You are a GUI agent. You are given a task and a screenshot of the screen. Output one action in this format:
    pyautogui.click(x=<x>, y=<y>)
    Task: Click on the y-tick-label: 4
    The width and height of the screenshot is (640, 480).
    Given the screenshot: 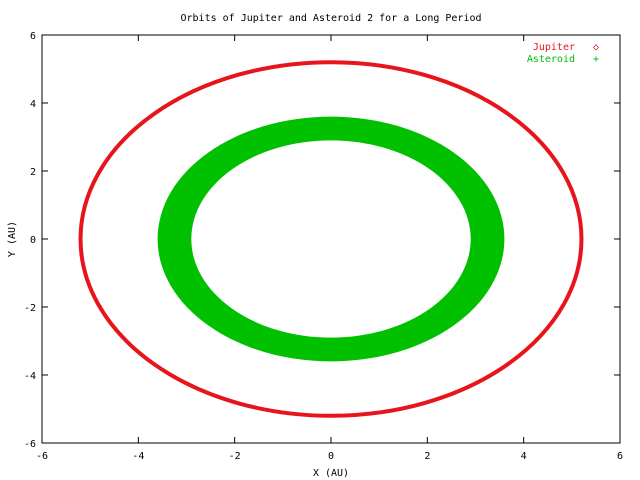 What is the action you would take?
    pyautogui.click(x=33, y=104)
    